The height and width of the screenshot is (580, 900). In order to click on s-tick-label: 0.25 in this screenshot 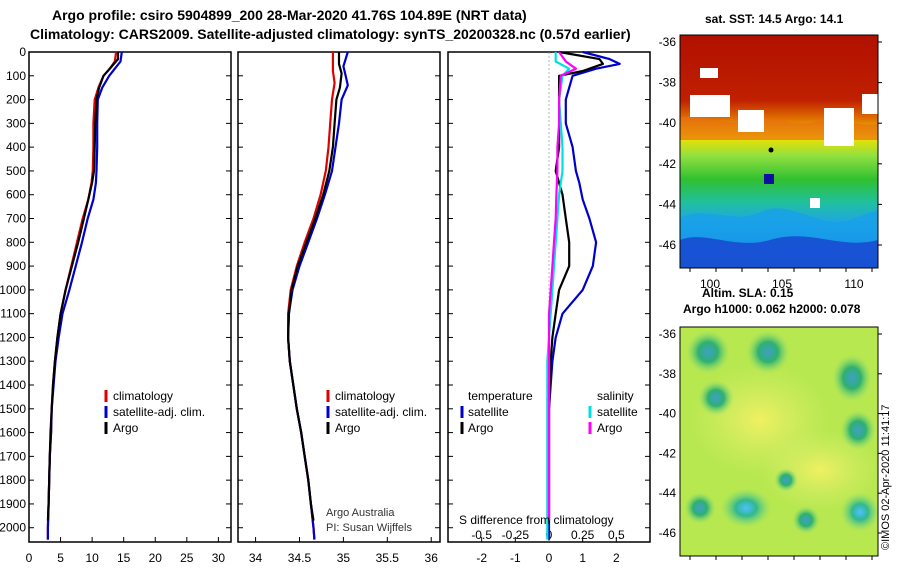, I will do `click(583, 535)`.